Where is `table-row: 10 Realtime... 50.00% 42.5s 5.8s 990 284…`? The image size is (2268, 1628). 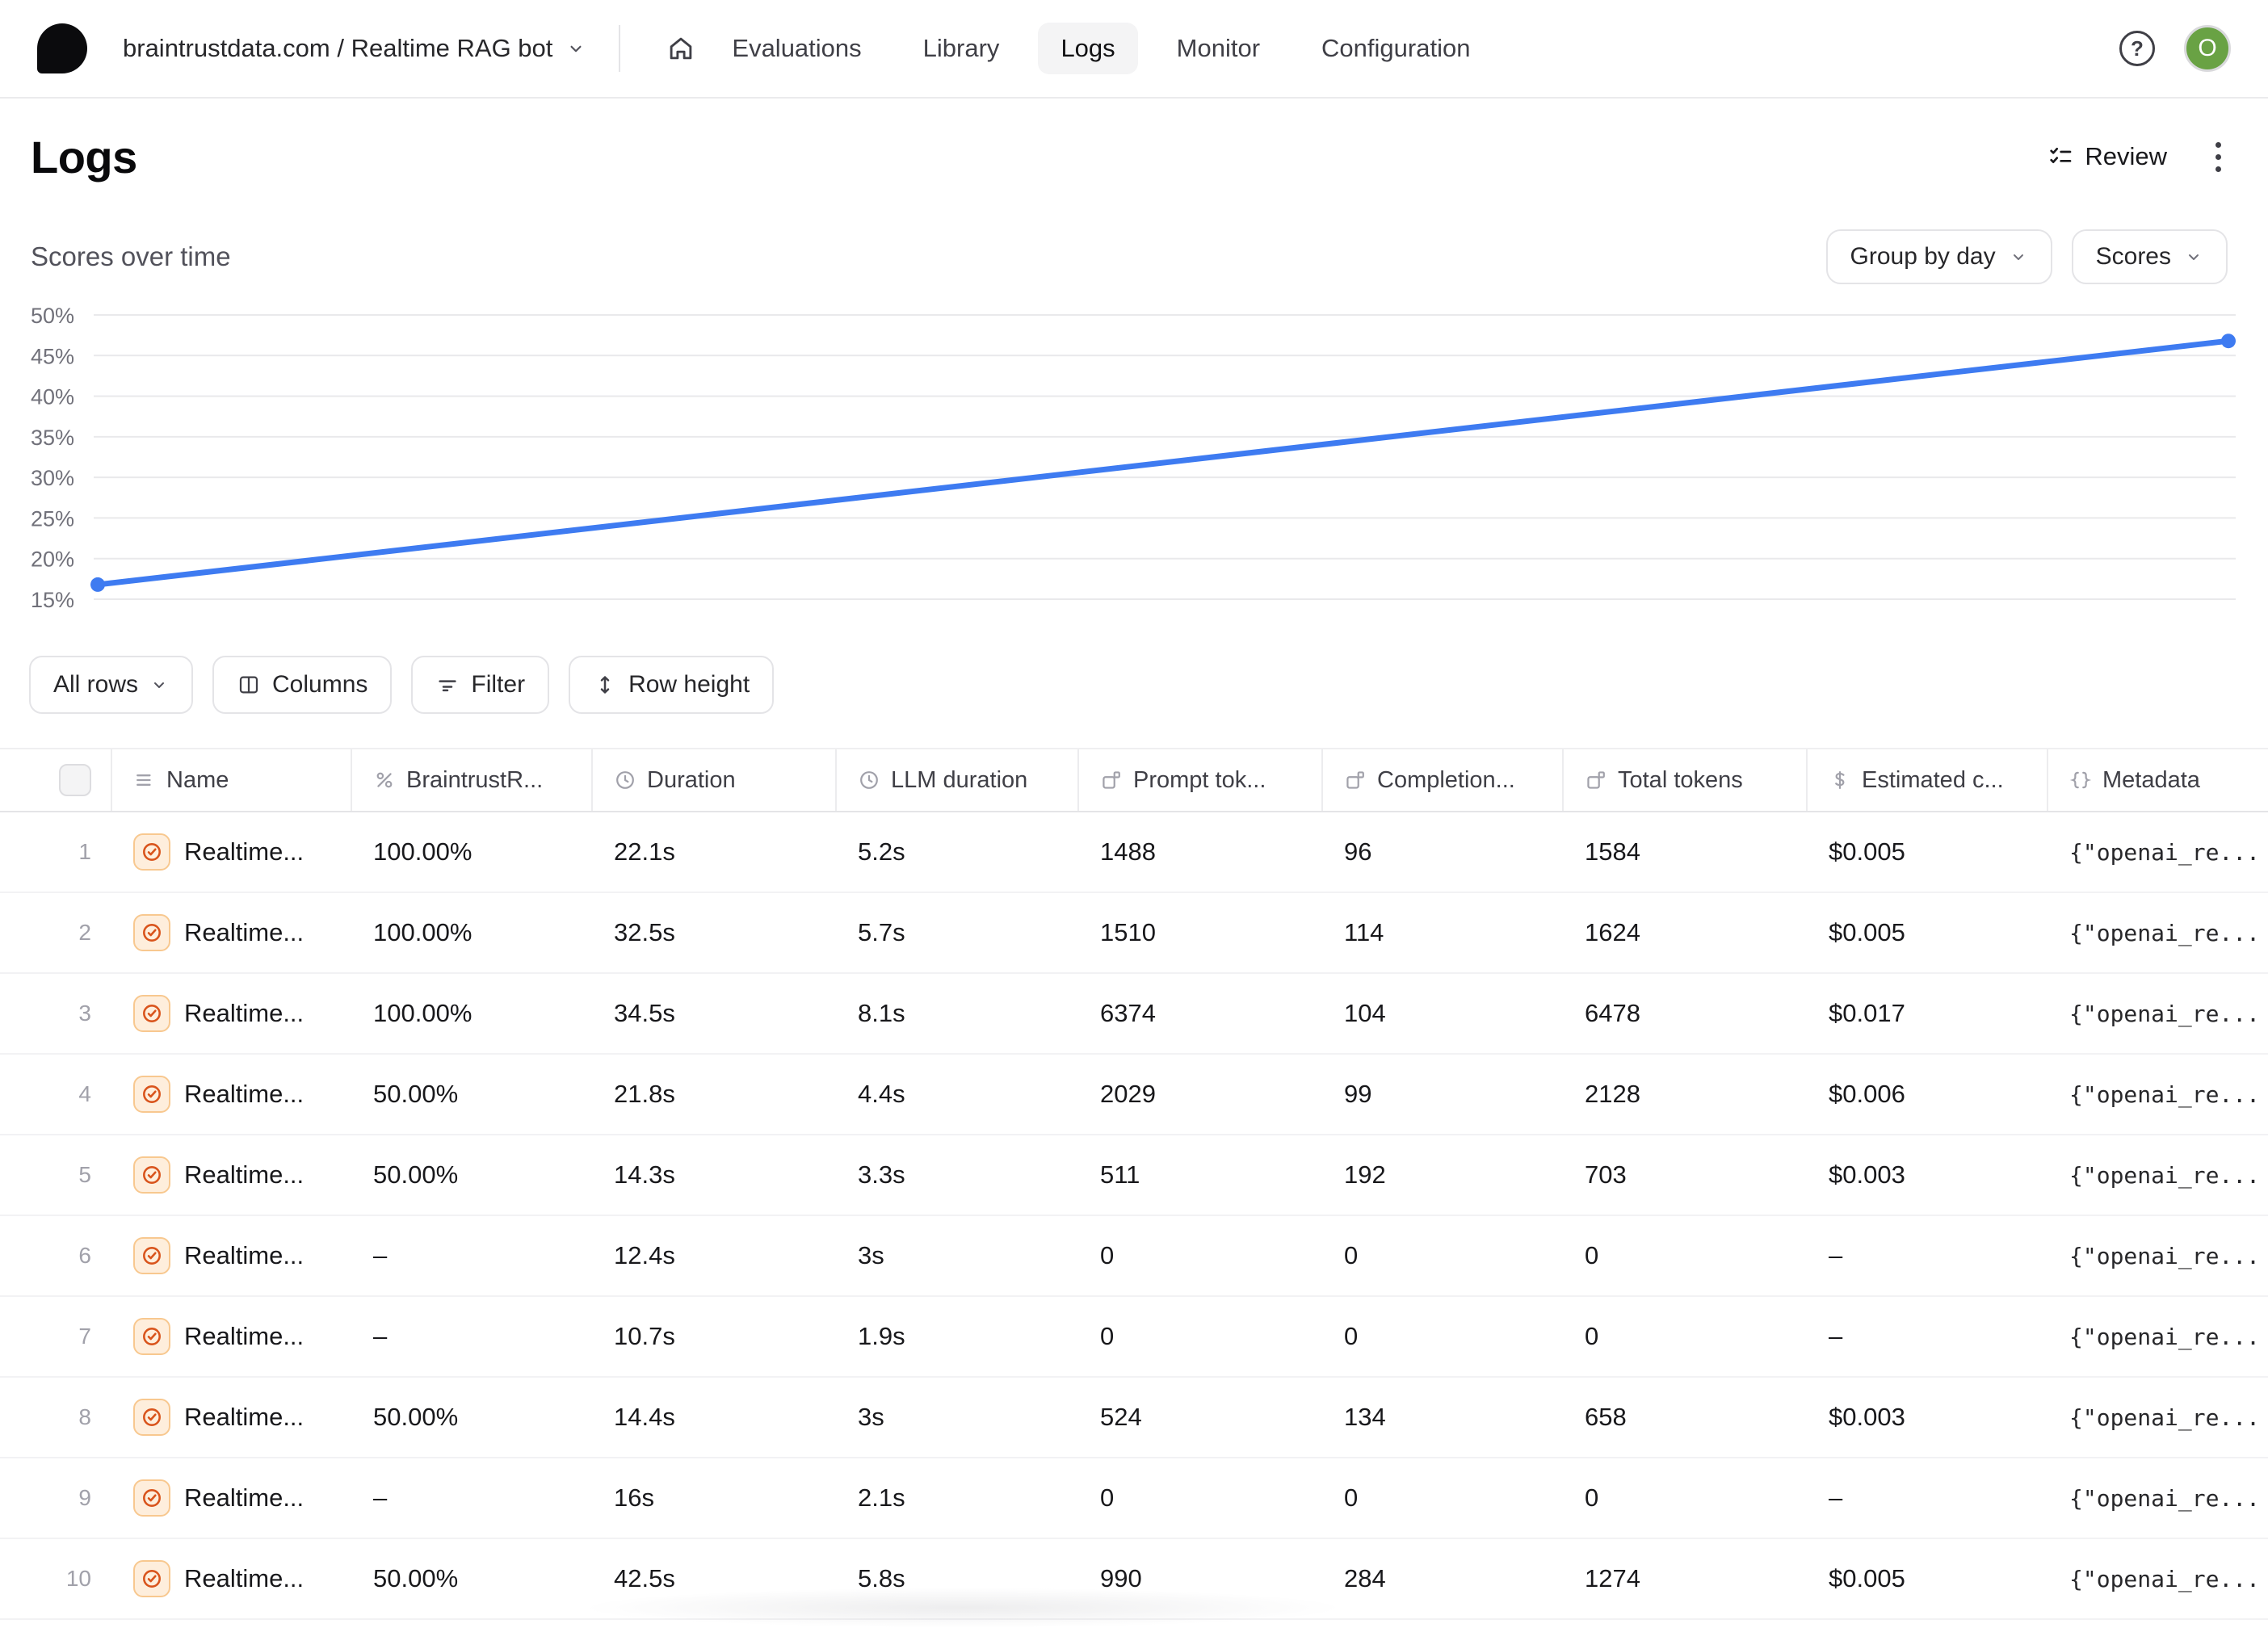 table-row: 10 Realtime... 50.00% 42.5s 5.8s 990 284… is located at coordinates (1134, 1579).